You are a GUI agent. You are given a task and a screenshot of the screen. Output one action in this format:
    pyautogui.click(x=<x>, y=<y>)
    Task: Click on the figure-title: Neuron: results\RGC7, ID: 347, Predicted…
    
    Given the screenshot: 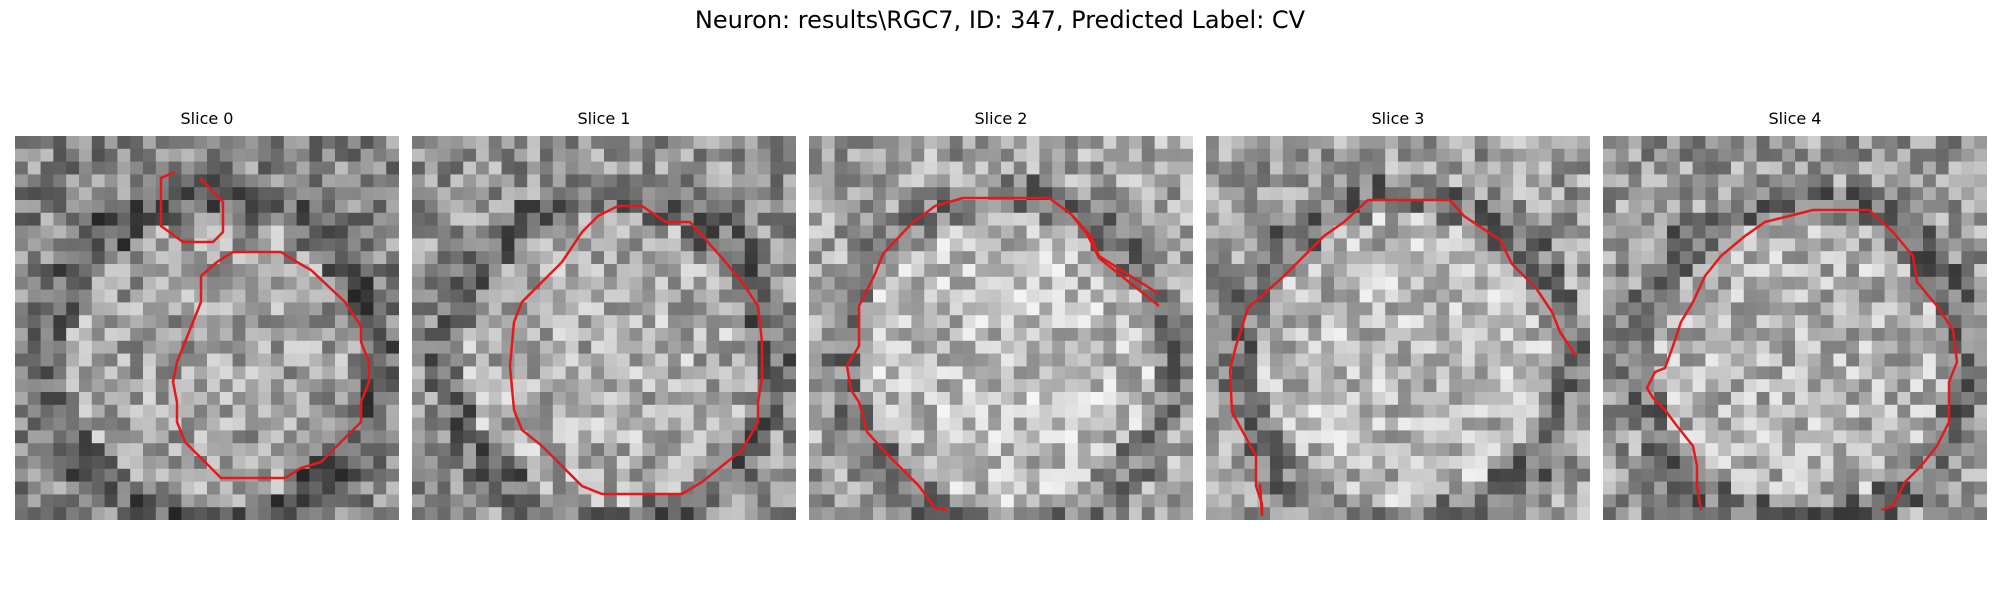 What is the action you would take?
    pyautogui.click(x=1000, y=20)
    